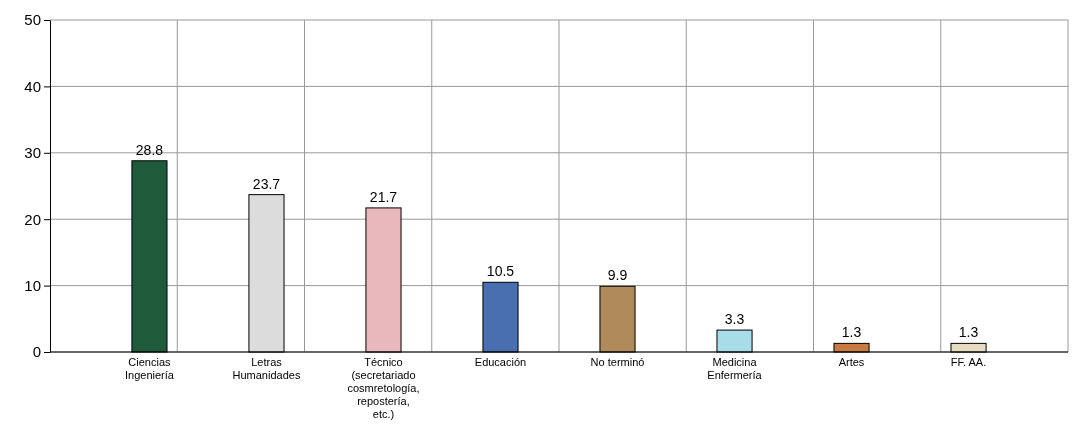  What do you see at coordinates (32, 20) in the screenshot?
I see `y-tick-label: 50` at bounding box center [32, 20].